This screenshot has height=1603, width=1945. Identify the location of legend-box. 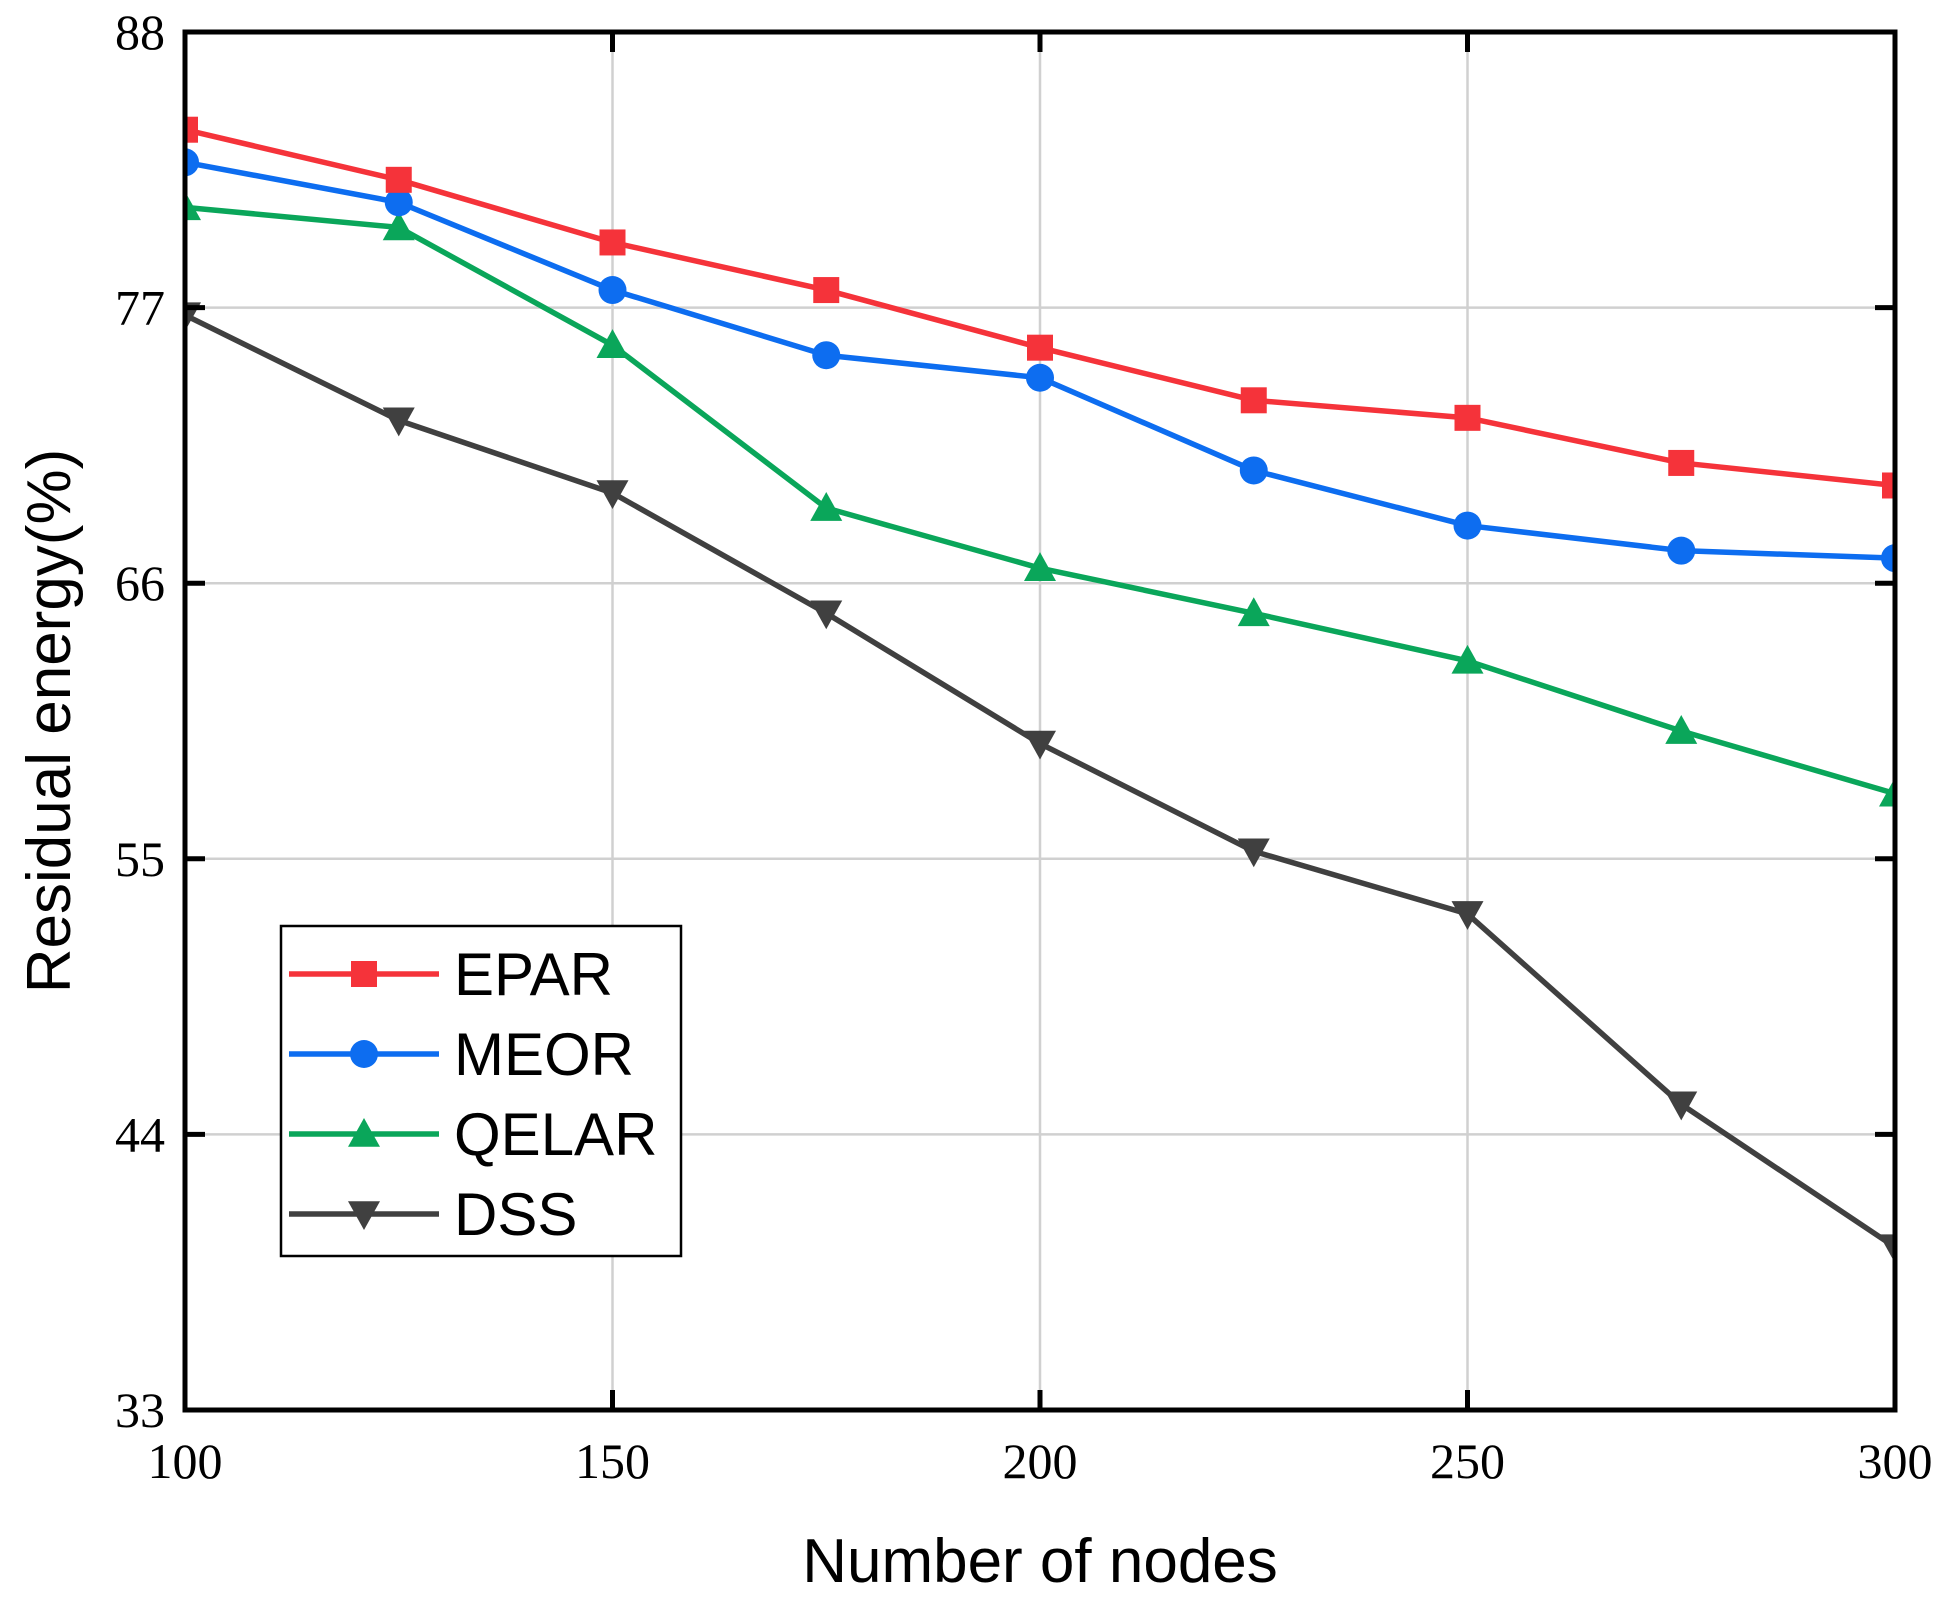
(481, 1091).